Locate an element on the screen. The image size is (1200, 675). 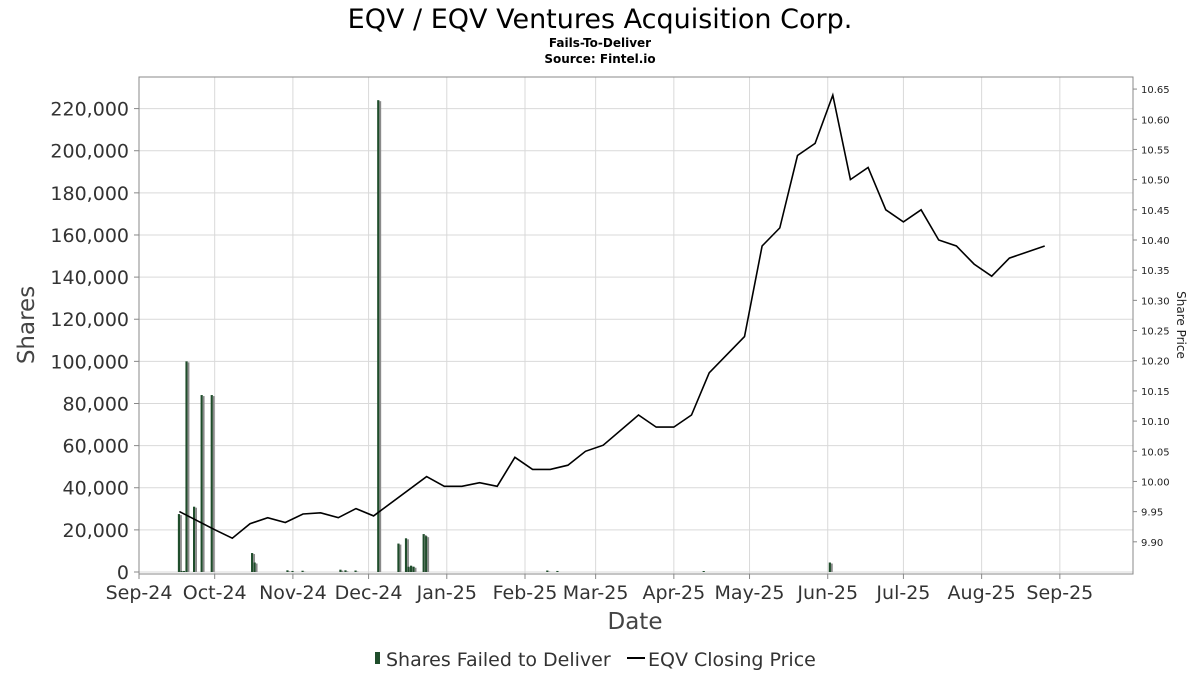
x-axis-title: Date is located at coordinates (635, 622).